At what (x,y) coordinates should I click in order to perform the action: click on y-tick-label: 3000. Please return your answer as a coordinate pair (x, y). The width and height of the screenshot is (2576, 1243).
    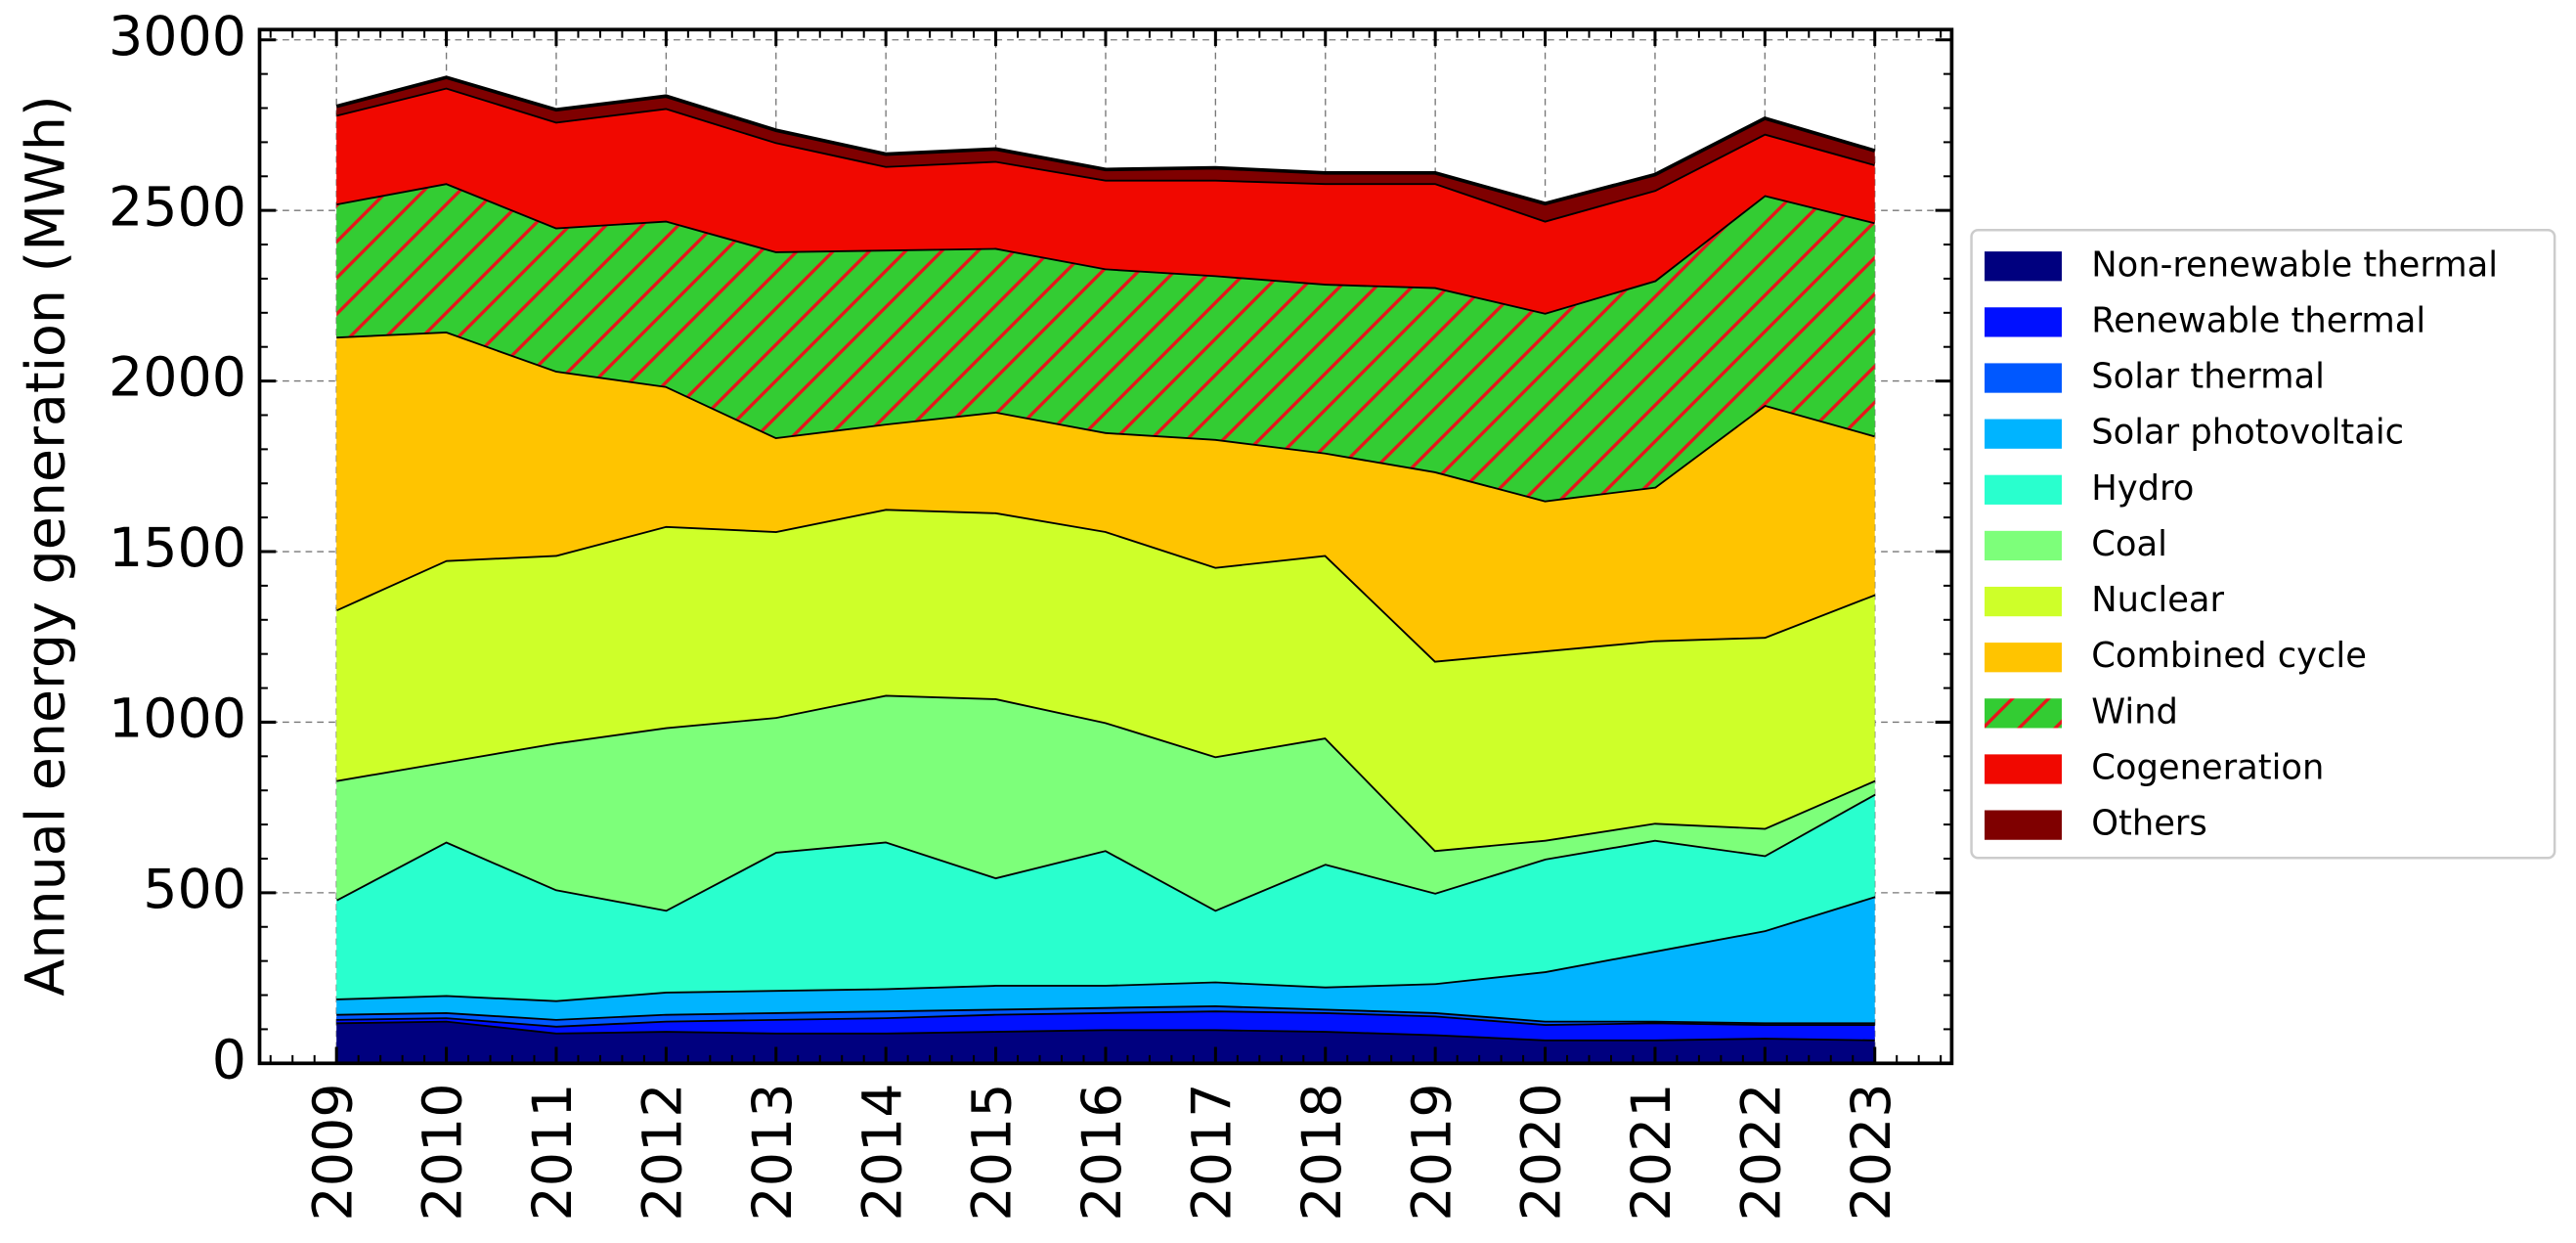
    Looking at the image, I should click on (177, 37).